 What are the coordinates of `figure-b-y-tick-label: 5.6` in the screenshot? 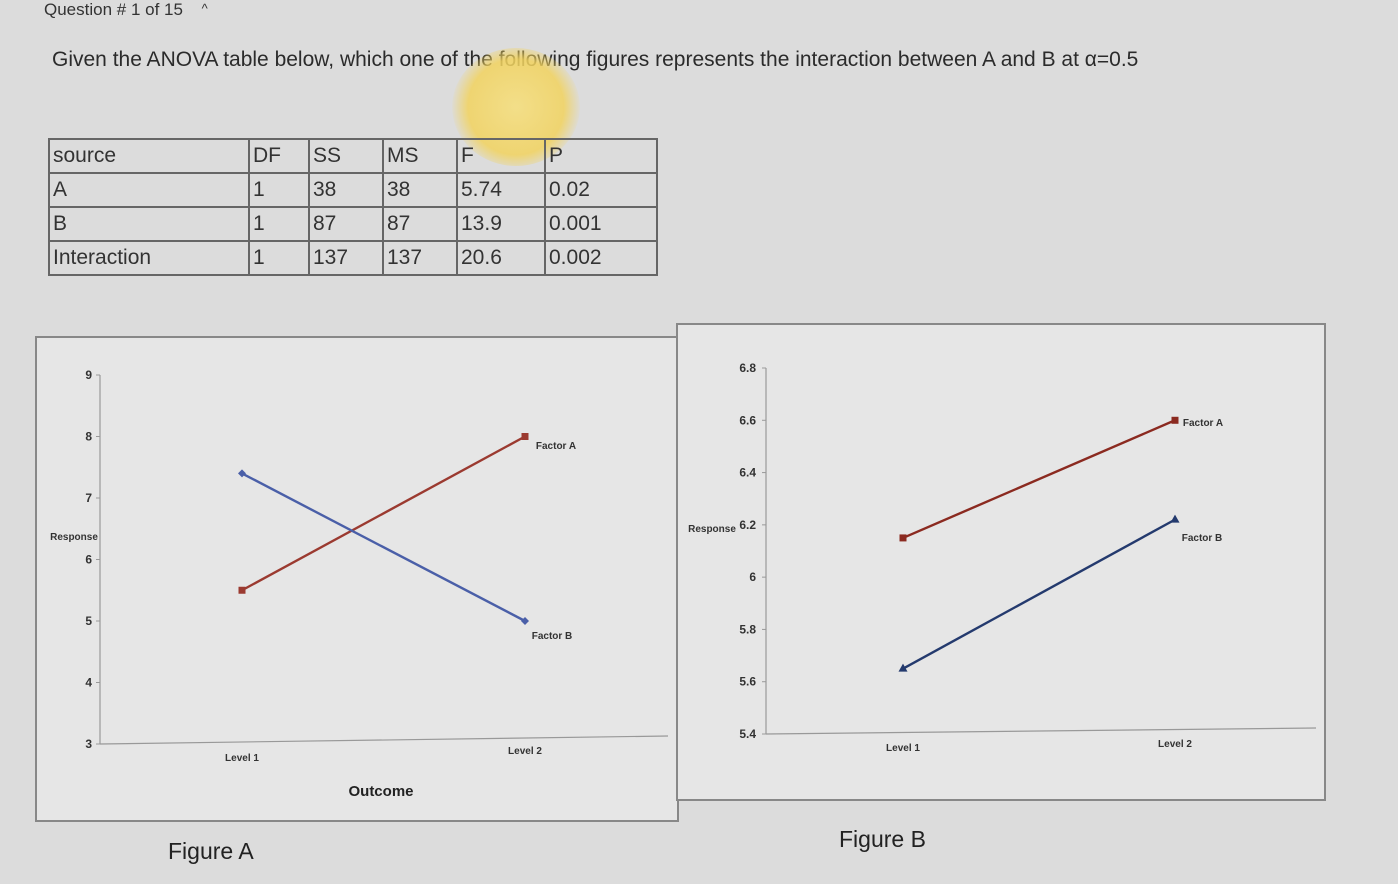 It's located at (747, 682).